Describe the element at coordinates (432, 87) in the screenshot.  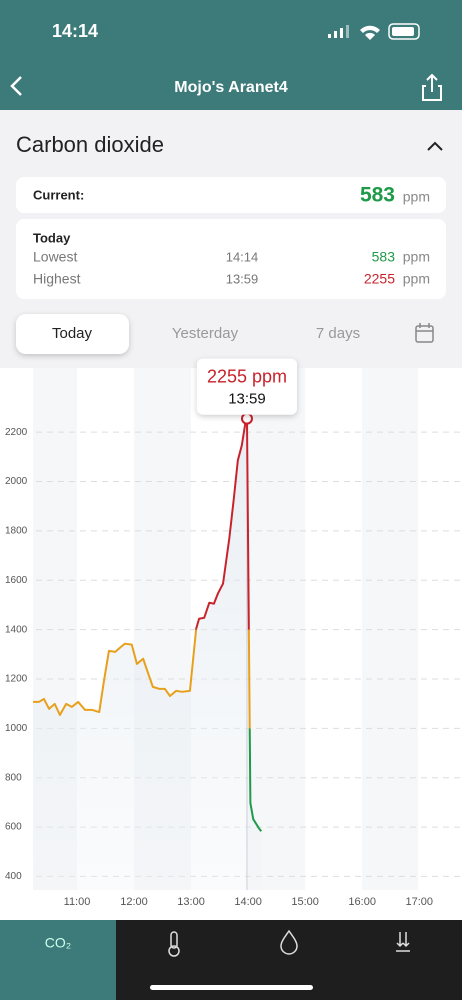
I see `share-button` at that location.